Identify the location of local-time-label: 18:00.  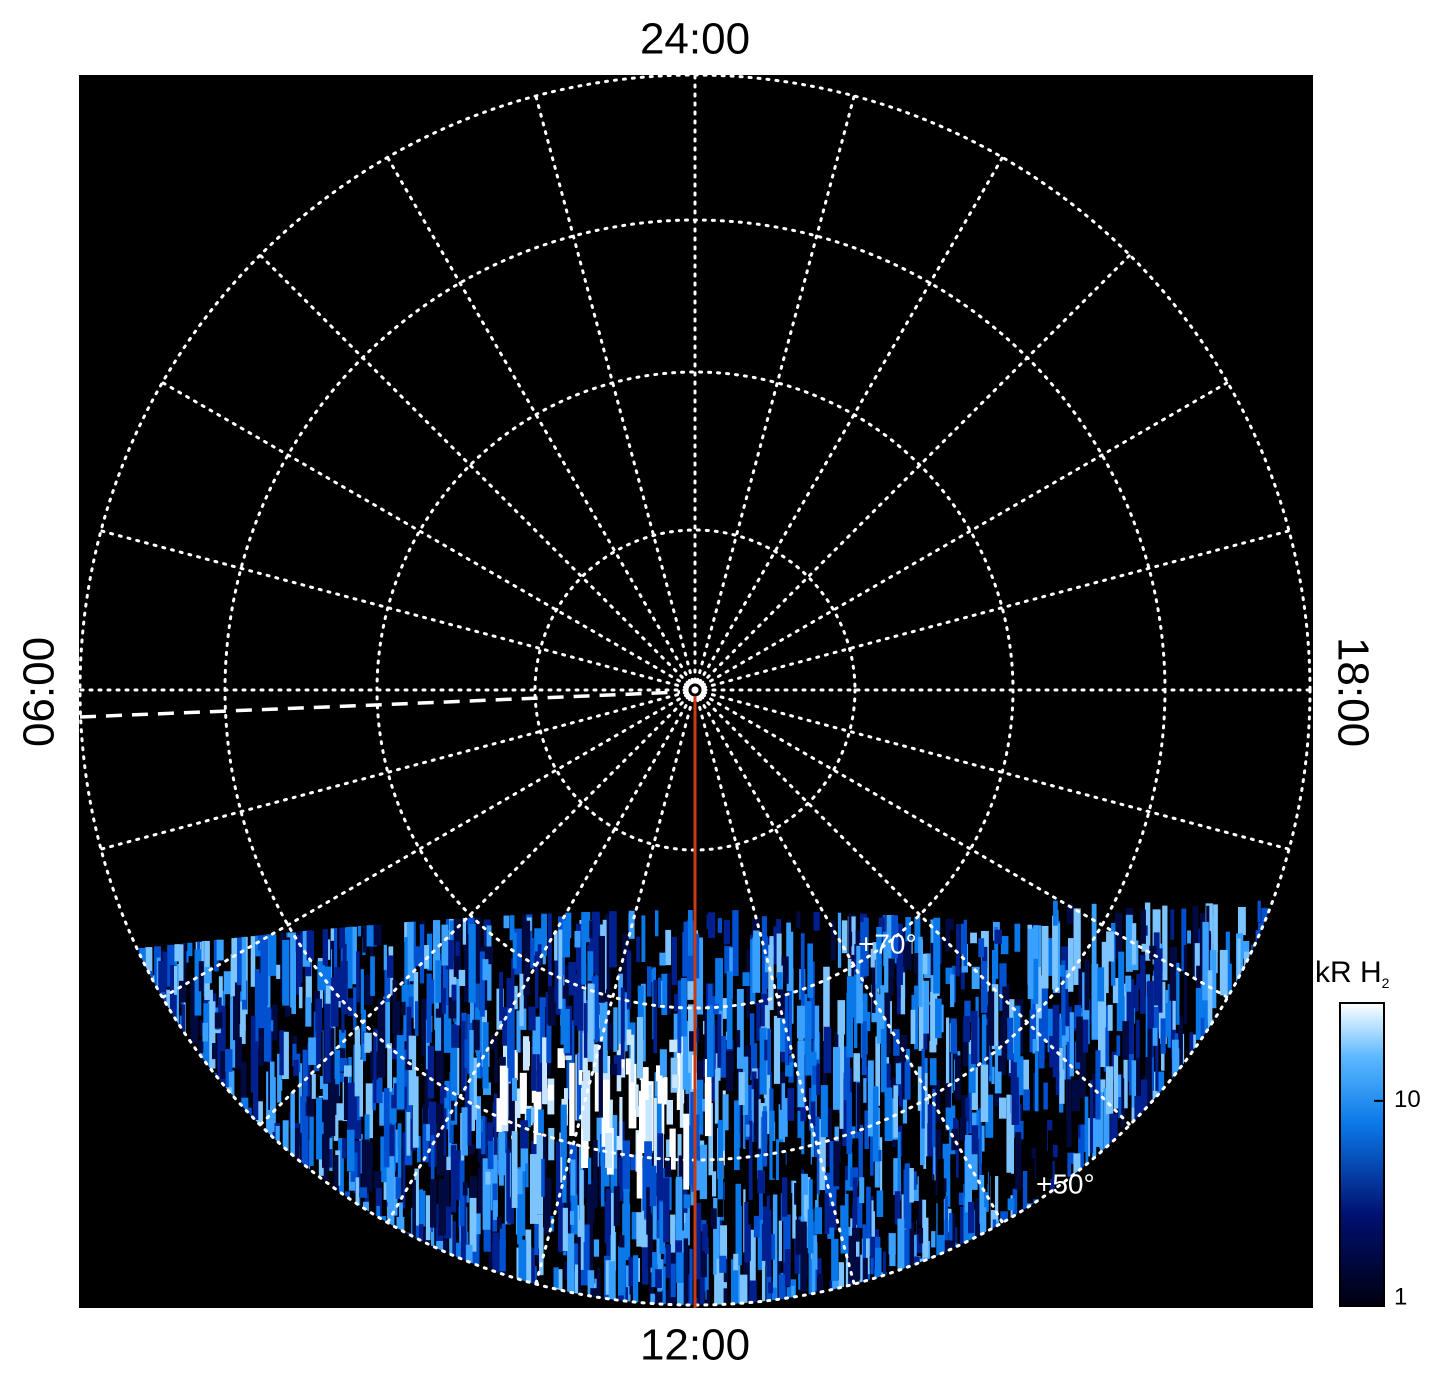
(1352, 692).